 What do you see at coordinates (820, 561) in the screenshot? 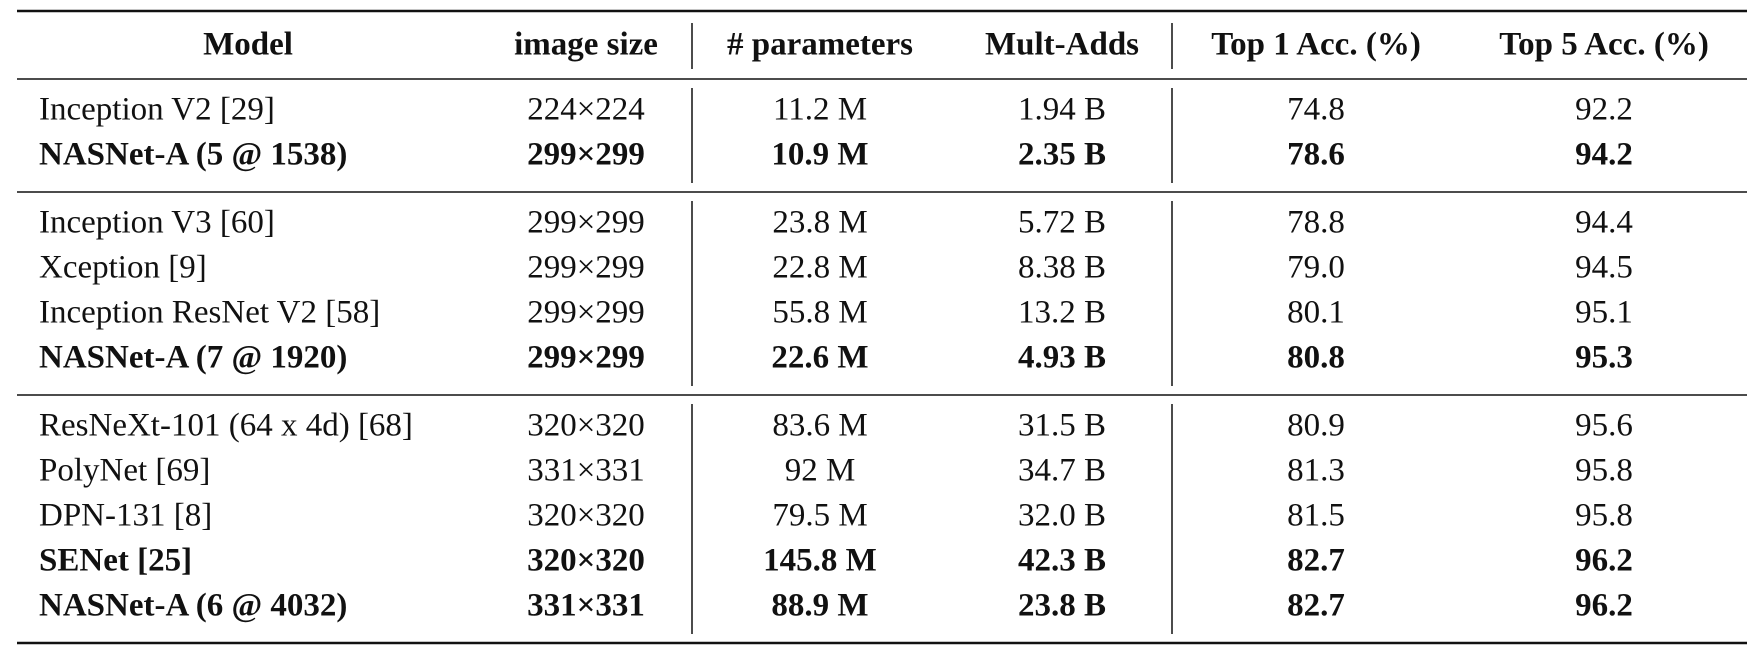
I see `cell: 145.8 M` at bounding box center [820, 561].